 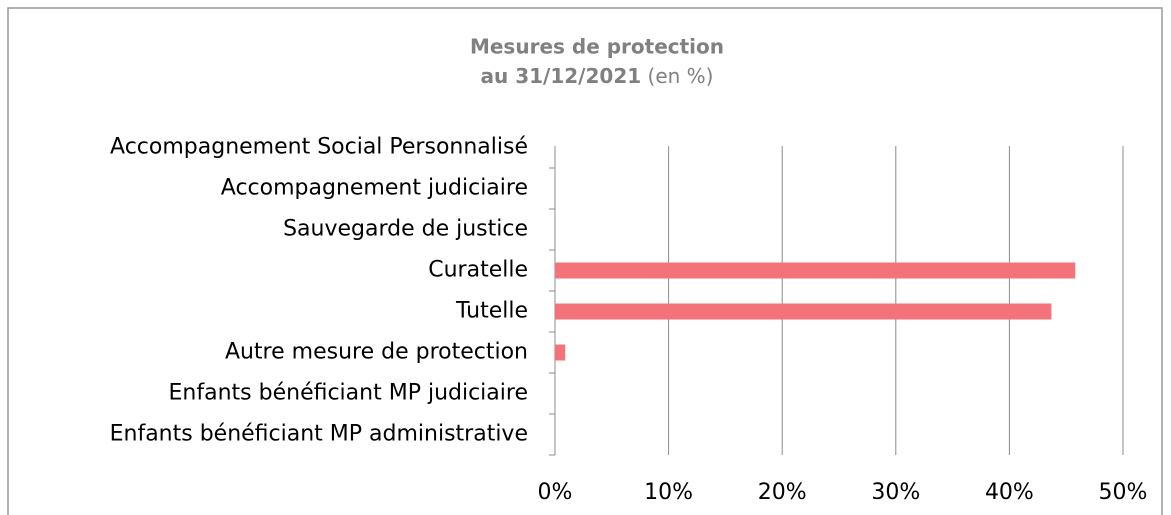 What do you see at coordinates (374, 188) in the screenshot?
I see `y-tick-label: Accompagnement judiciaire` at bounding box center [374, 188].